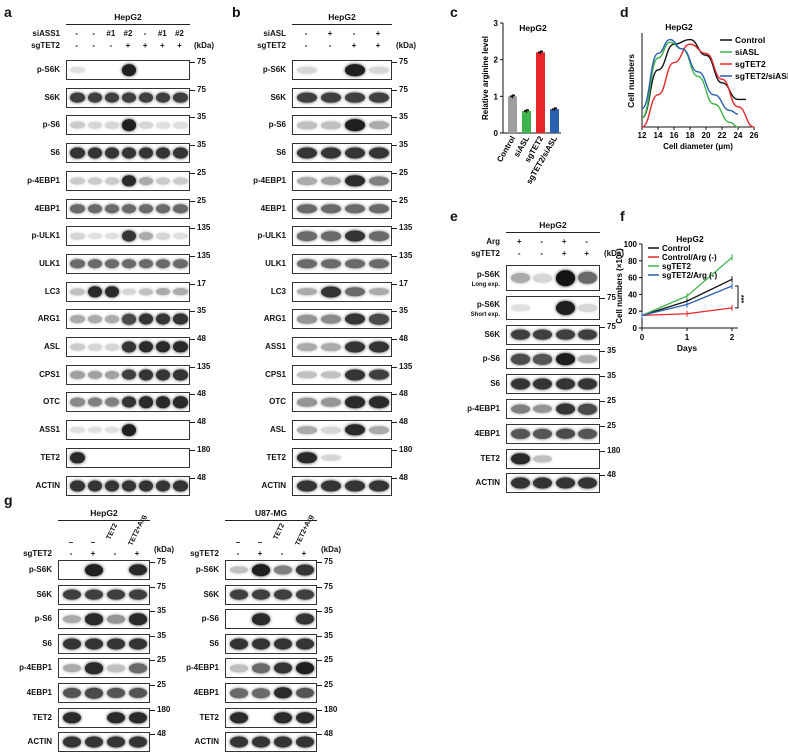 The height and width of the screenshot is (756, 788). I want to click on panel-f-legend-label: sgTET2, so click(676, 266).